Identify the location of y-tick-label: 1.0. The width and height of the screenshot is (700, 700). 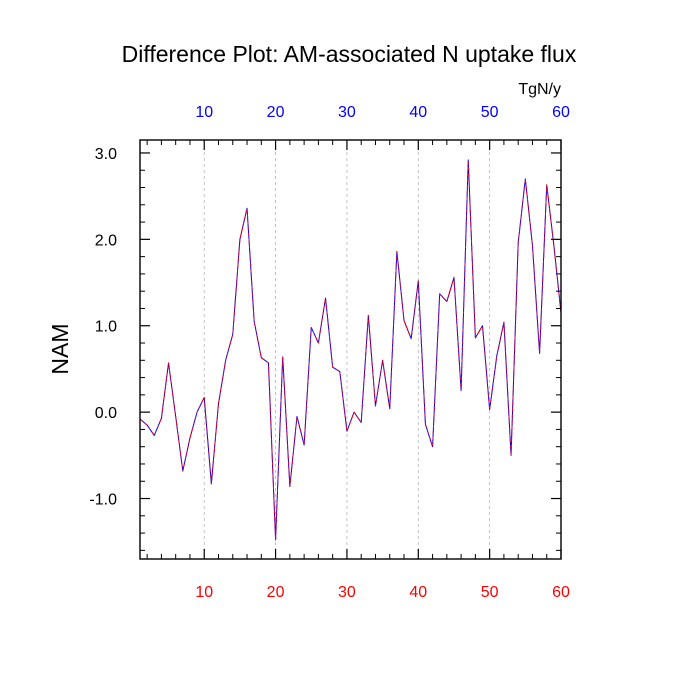
(106, 327).